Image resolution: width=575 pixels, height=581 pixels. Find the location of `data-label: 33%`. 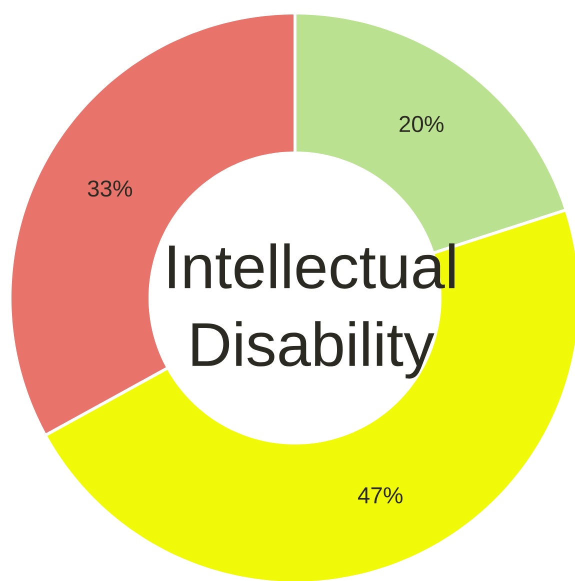

data-label: 33% is located at coordinates (110, 188).